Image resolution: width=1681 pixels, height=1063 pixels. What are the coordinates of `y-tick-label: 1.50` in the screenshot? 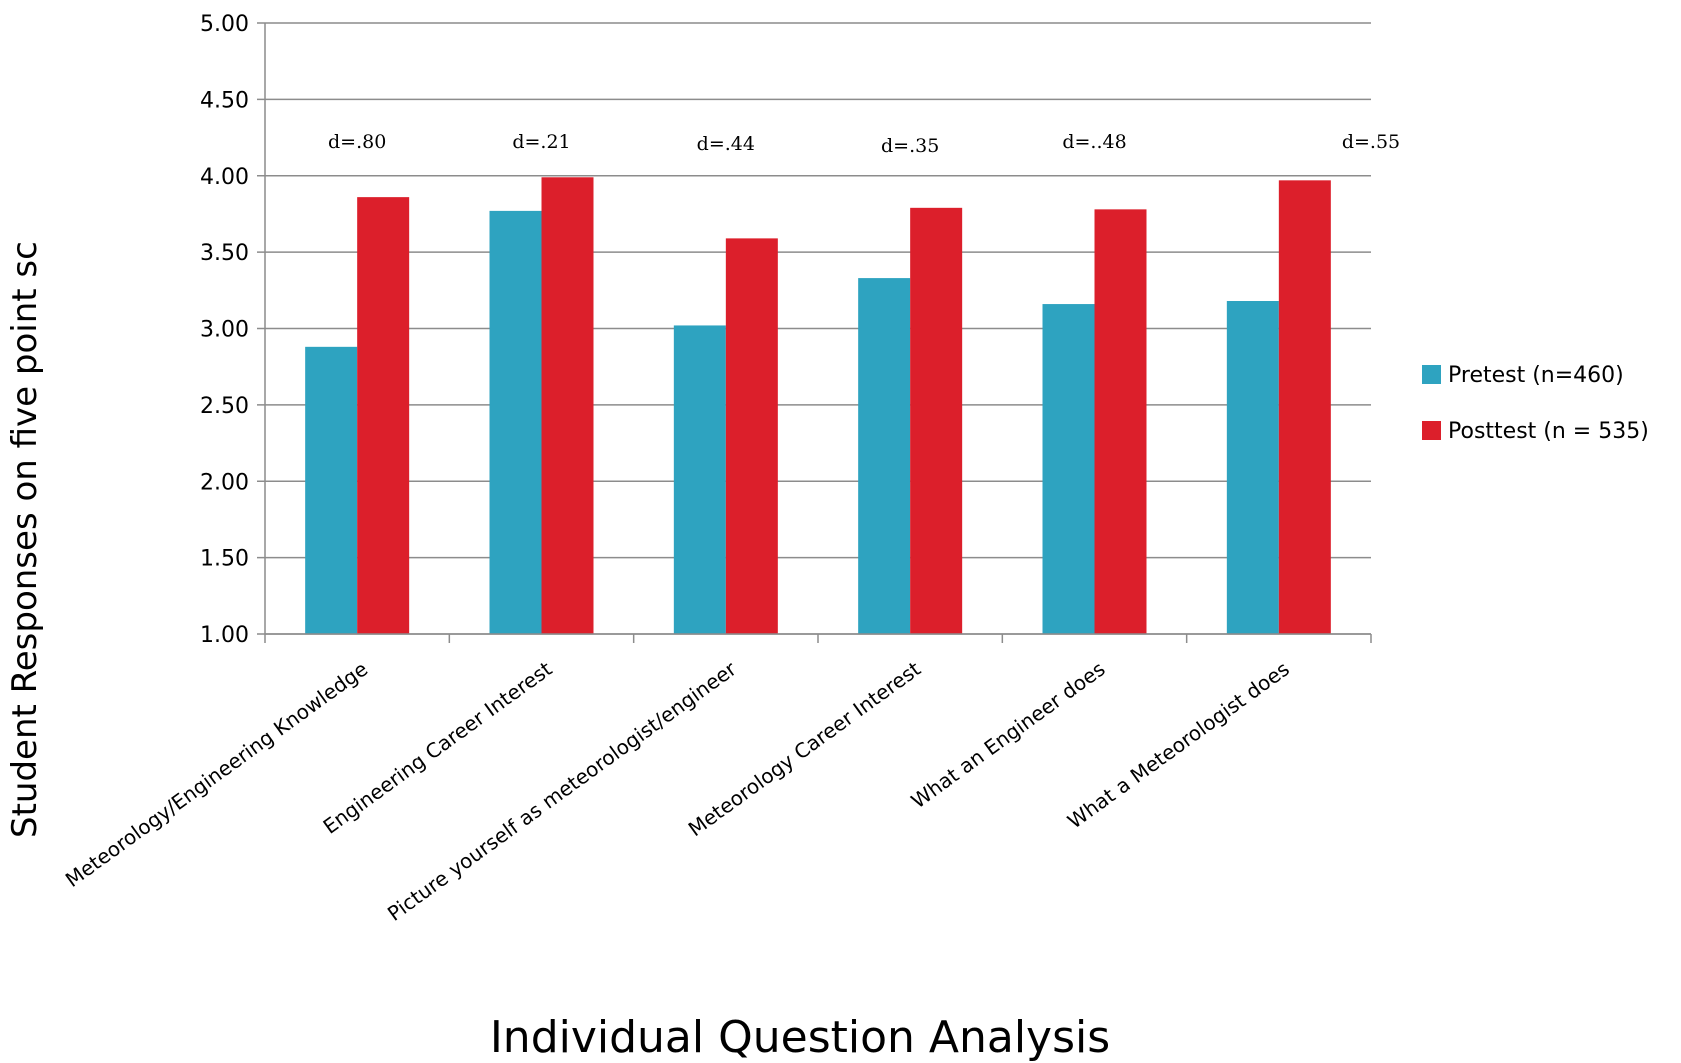 It's located at (224, 559).